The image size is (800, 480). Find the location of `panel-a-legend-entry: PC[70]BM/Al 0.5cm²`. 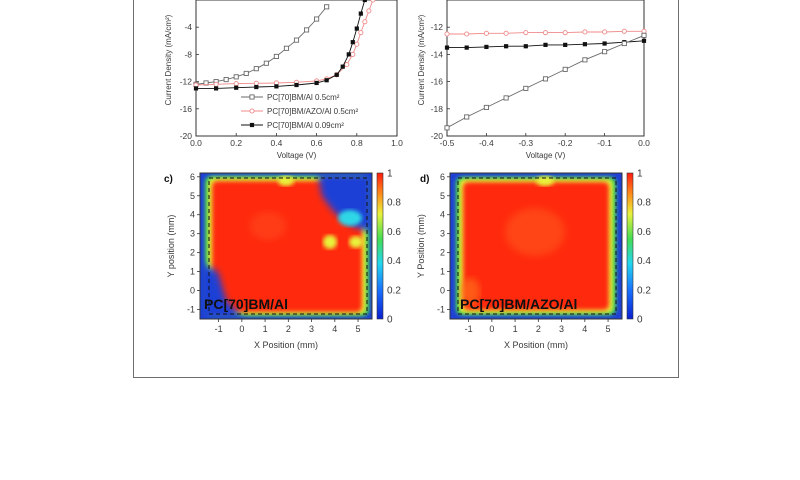

panel-a-legend-entry: PC[70]BM/Al 0.5cm² is located at coordinates (303, 97).